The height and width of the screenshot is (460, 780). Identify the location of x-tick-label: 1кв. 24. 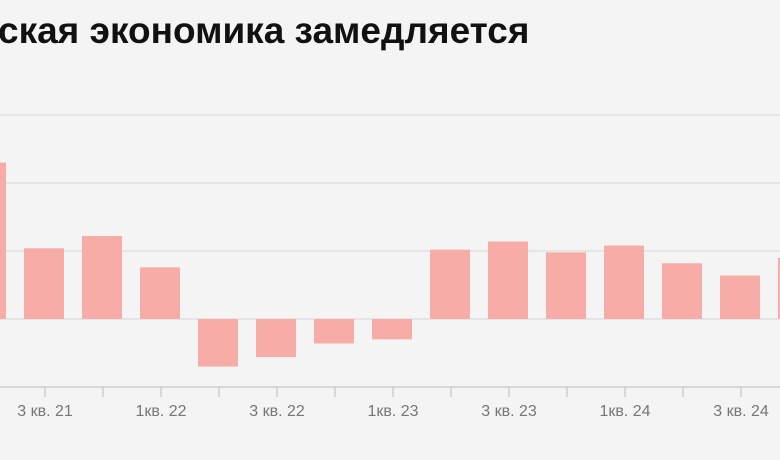
(624, 411).